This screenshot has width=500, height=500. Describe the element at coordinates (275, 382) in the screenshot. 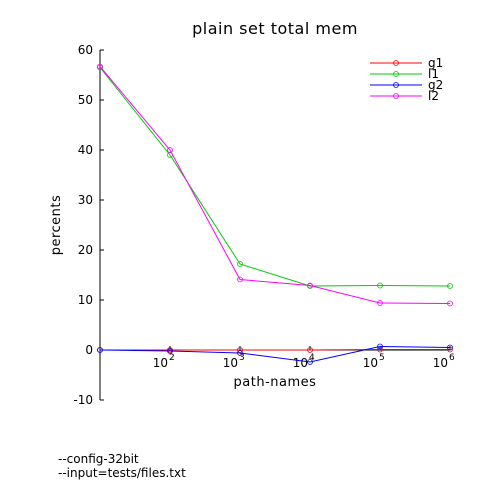

I see `x-axis-label: path-names` at that location.